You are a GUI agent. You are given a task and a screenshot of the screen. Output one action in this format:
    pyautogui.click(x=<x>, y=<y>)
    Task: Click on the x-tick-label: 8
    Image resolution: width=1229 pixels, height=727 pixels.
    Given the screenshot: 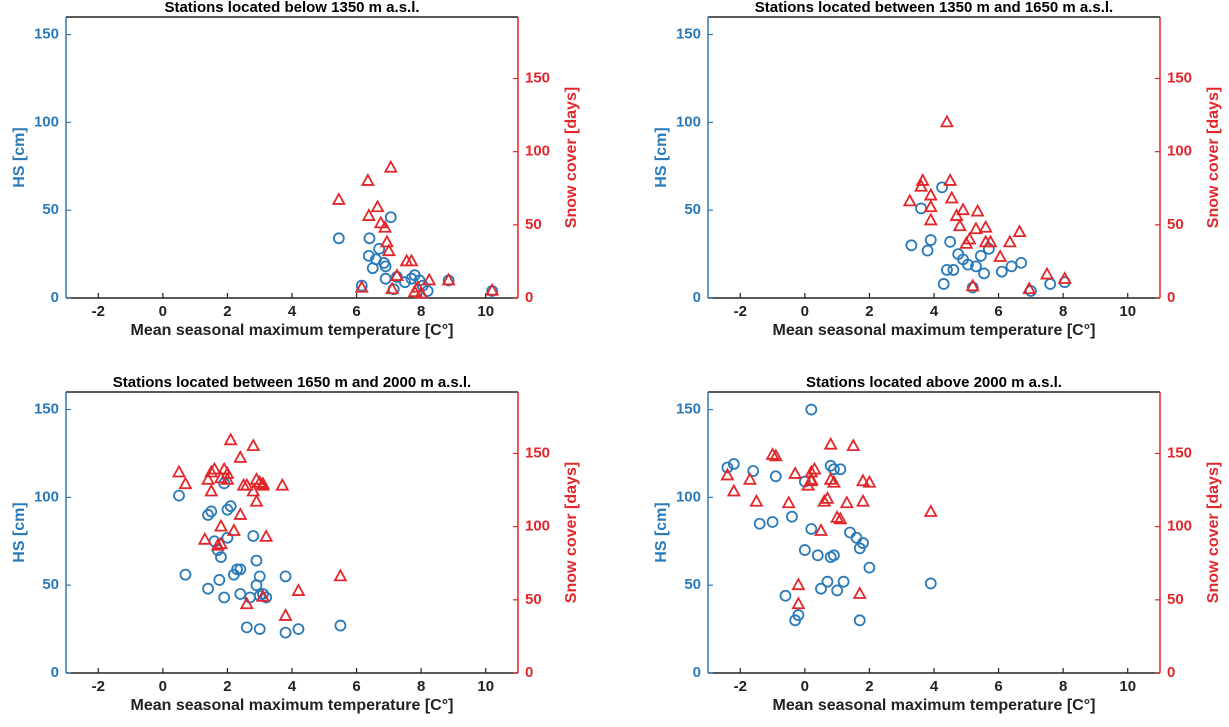 What is the action you would take?
    pyautogui.click(x=1063, y=686)
    